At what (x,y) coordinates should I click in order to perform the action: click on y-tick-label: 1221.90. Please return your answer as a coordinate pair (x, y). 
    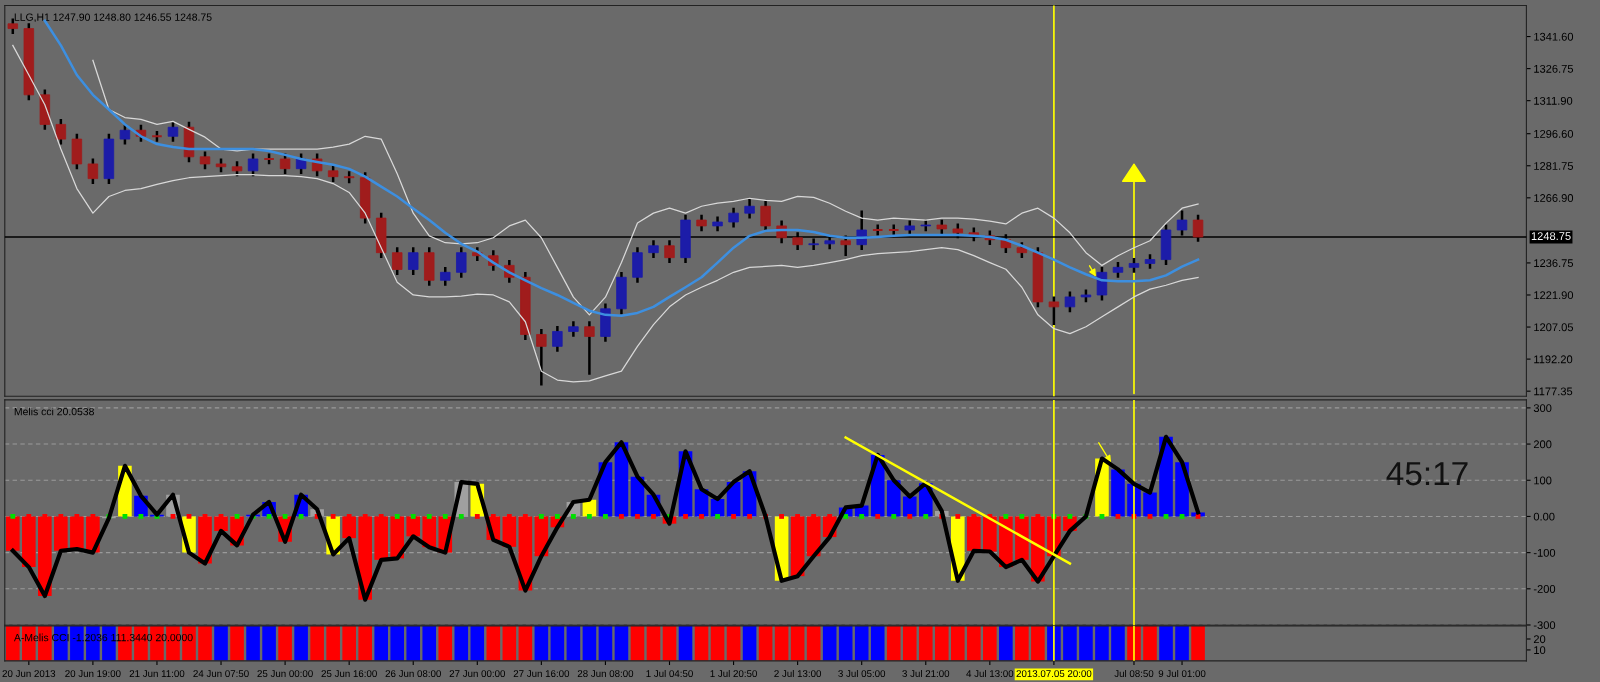
    Looking at the image, I should click on (1554, 295).